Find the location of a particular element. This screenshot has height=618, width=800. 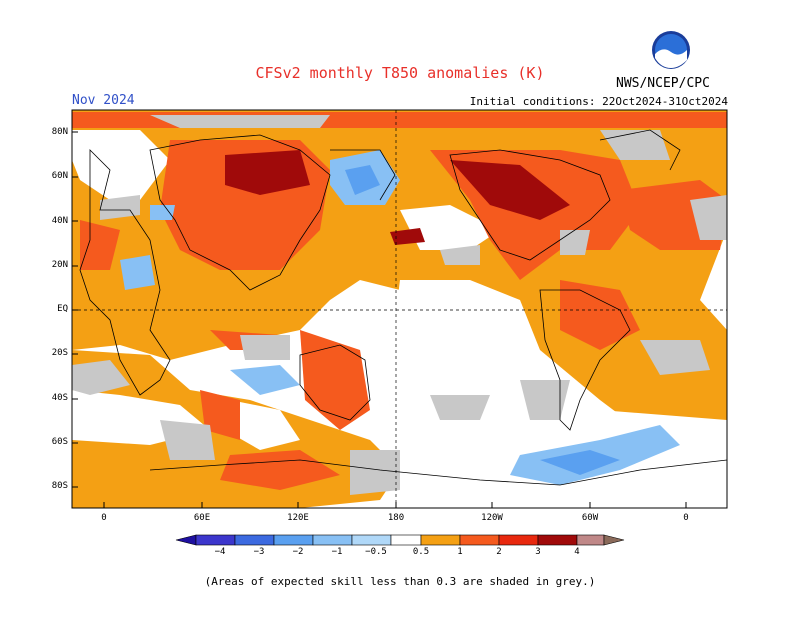

lat-label: 40N is located at coordinates (59, 221).